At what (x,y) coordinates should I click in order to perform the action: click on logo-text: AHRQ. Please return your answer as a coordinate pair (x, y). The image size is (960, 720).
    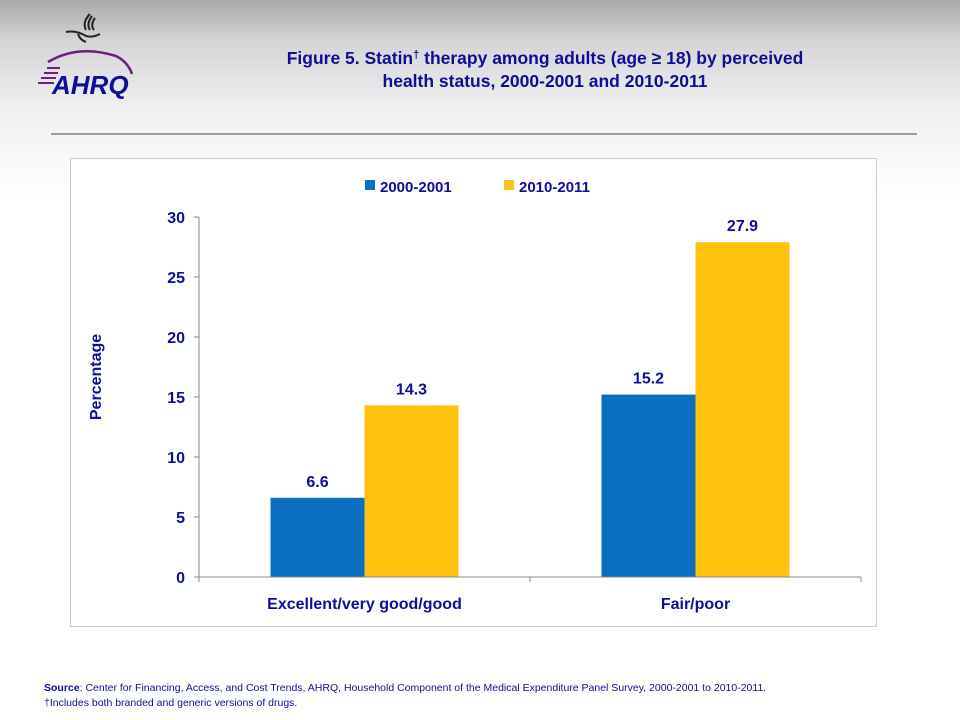
    Looking at the image, I should click on (90, 84).